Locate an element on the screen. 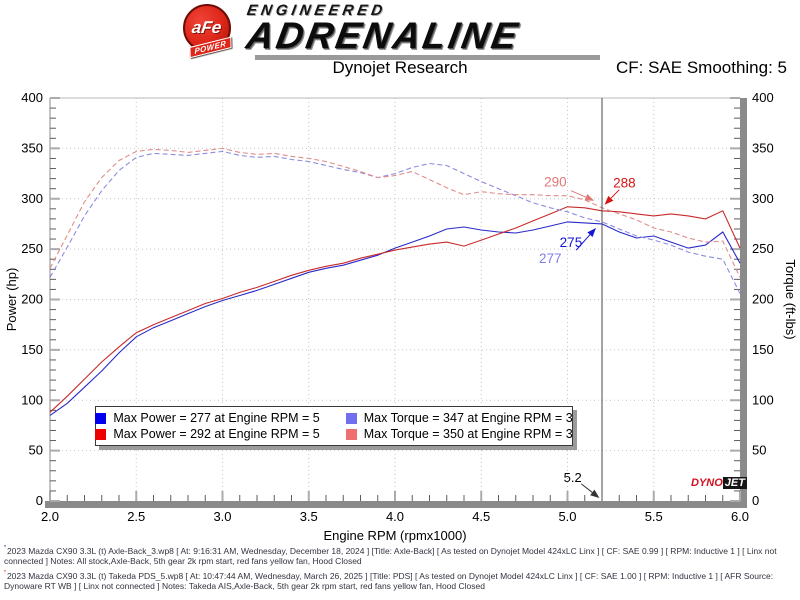 The height and width of the screenshot is (600, 800). svg-text: 3.0 is located at coordinates (222, 516).